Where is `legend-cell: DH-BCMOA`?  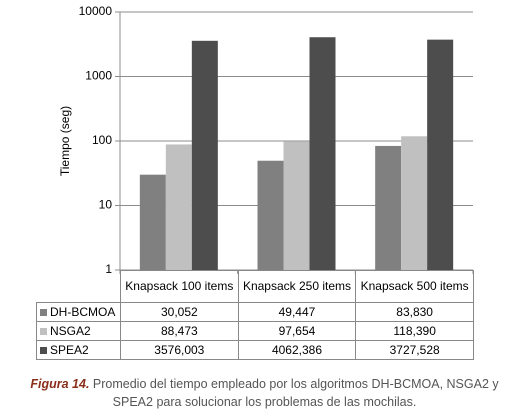 legend-cell: DH-BCMOA is located at coordinates (78, 312).